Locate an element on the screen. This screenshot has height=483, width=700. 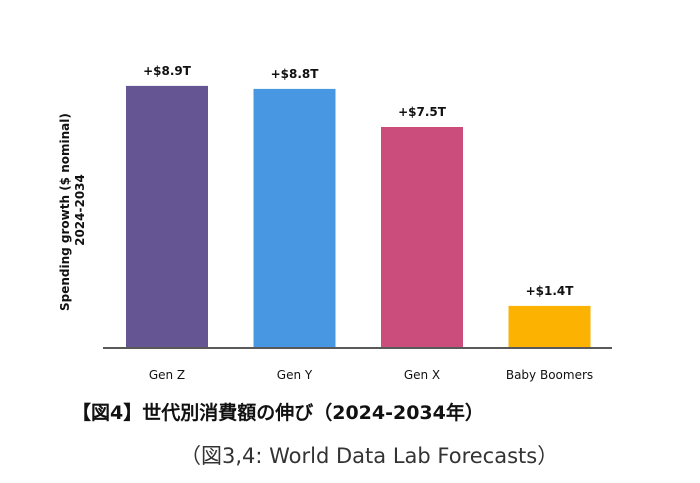
figure-source: （図3,4: World Data Lab Forecasts） is located at coordinates (369, 456).